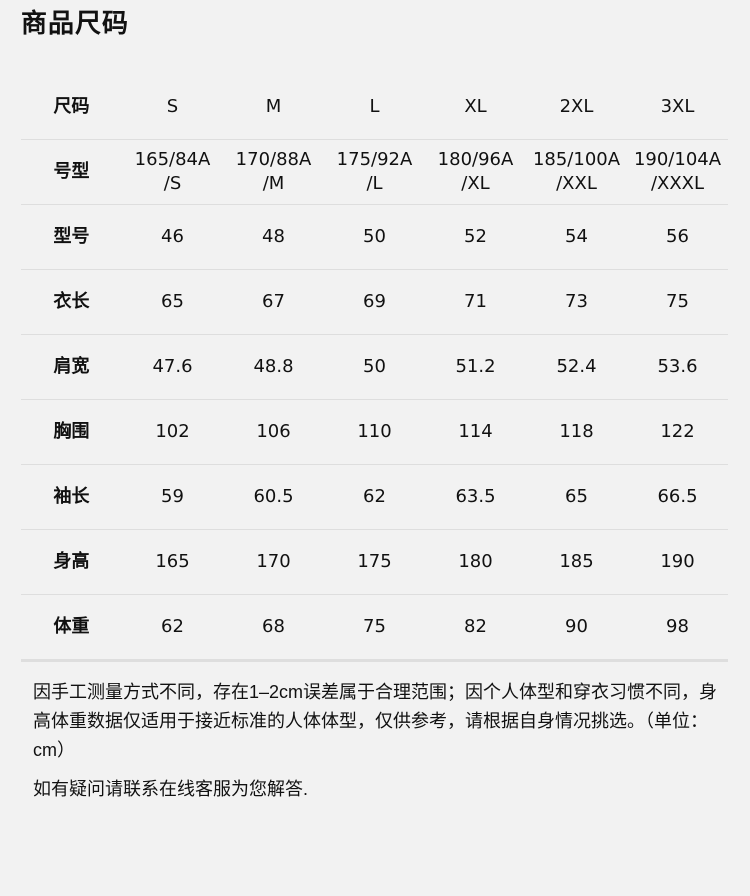 The height and width of the screenshot is (896, 750). I want to click on table-row: 衣长 65 67 69 71 73 75, so click(374, 302).